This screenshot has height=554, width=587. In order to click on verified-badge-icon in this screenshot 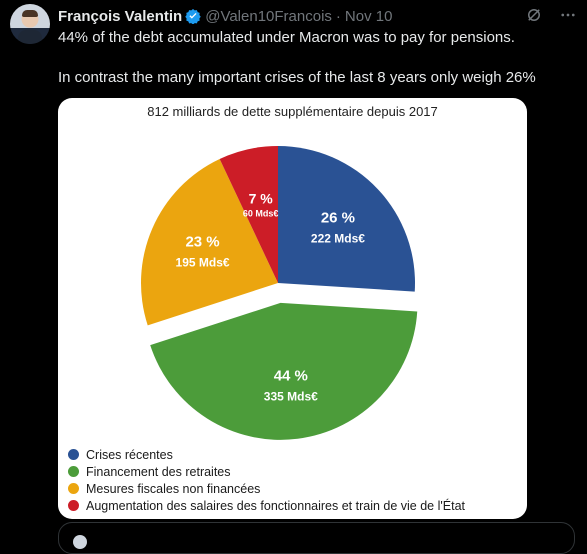, I will do `click(193, 16)`.